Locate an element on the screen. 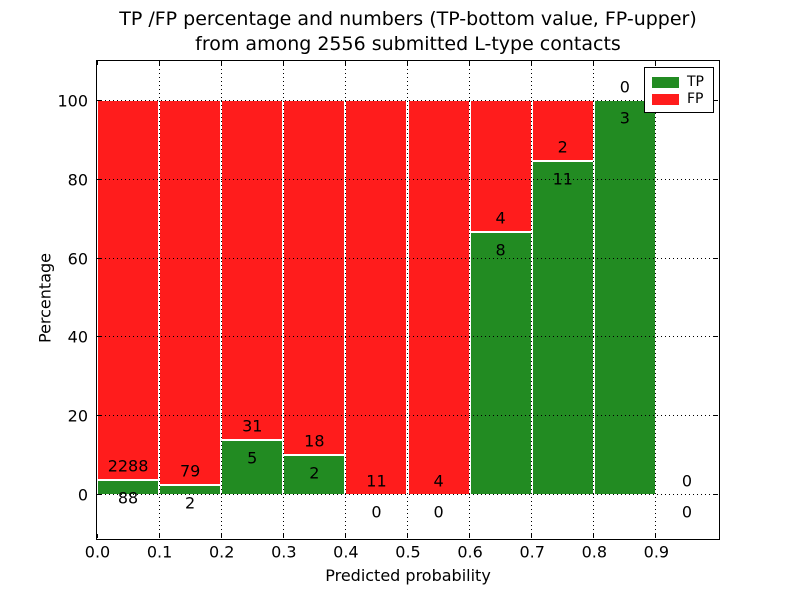 The image size is (800, 600). legend-swatch-fp-icon is located at coordinates (665, 99).